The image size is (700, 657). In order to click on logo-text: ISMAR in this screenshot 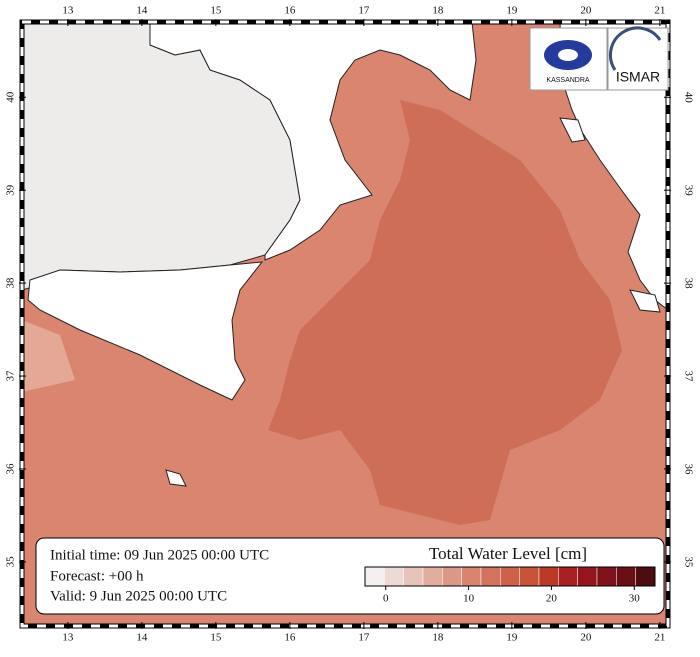, I will do `click(638, 77)`.